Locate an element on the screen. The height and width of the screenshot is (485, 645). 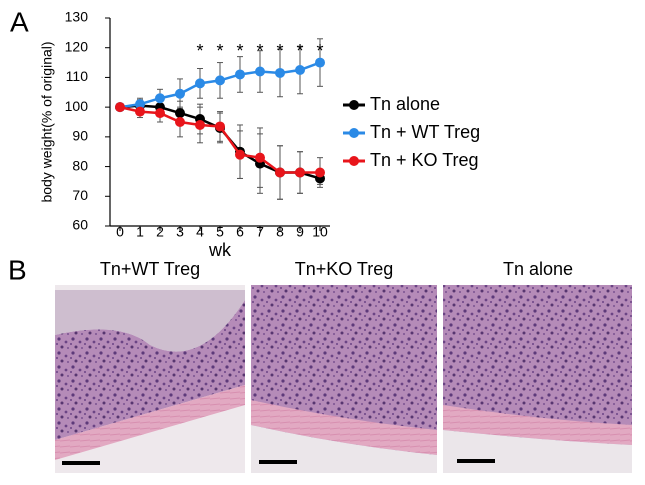
x-tick-label: 9 is located at coordinates (300, 232).